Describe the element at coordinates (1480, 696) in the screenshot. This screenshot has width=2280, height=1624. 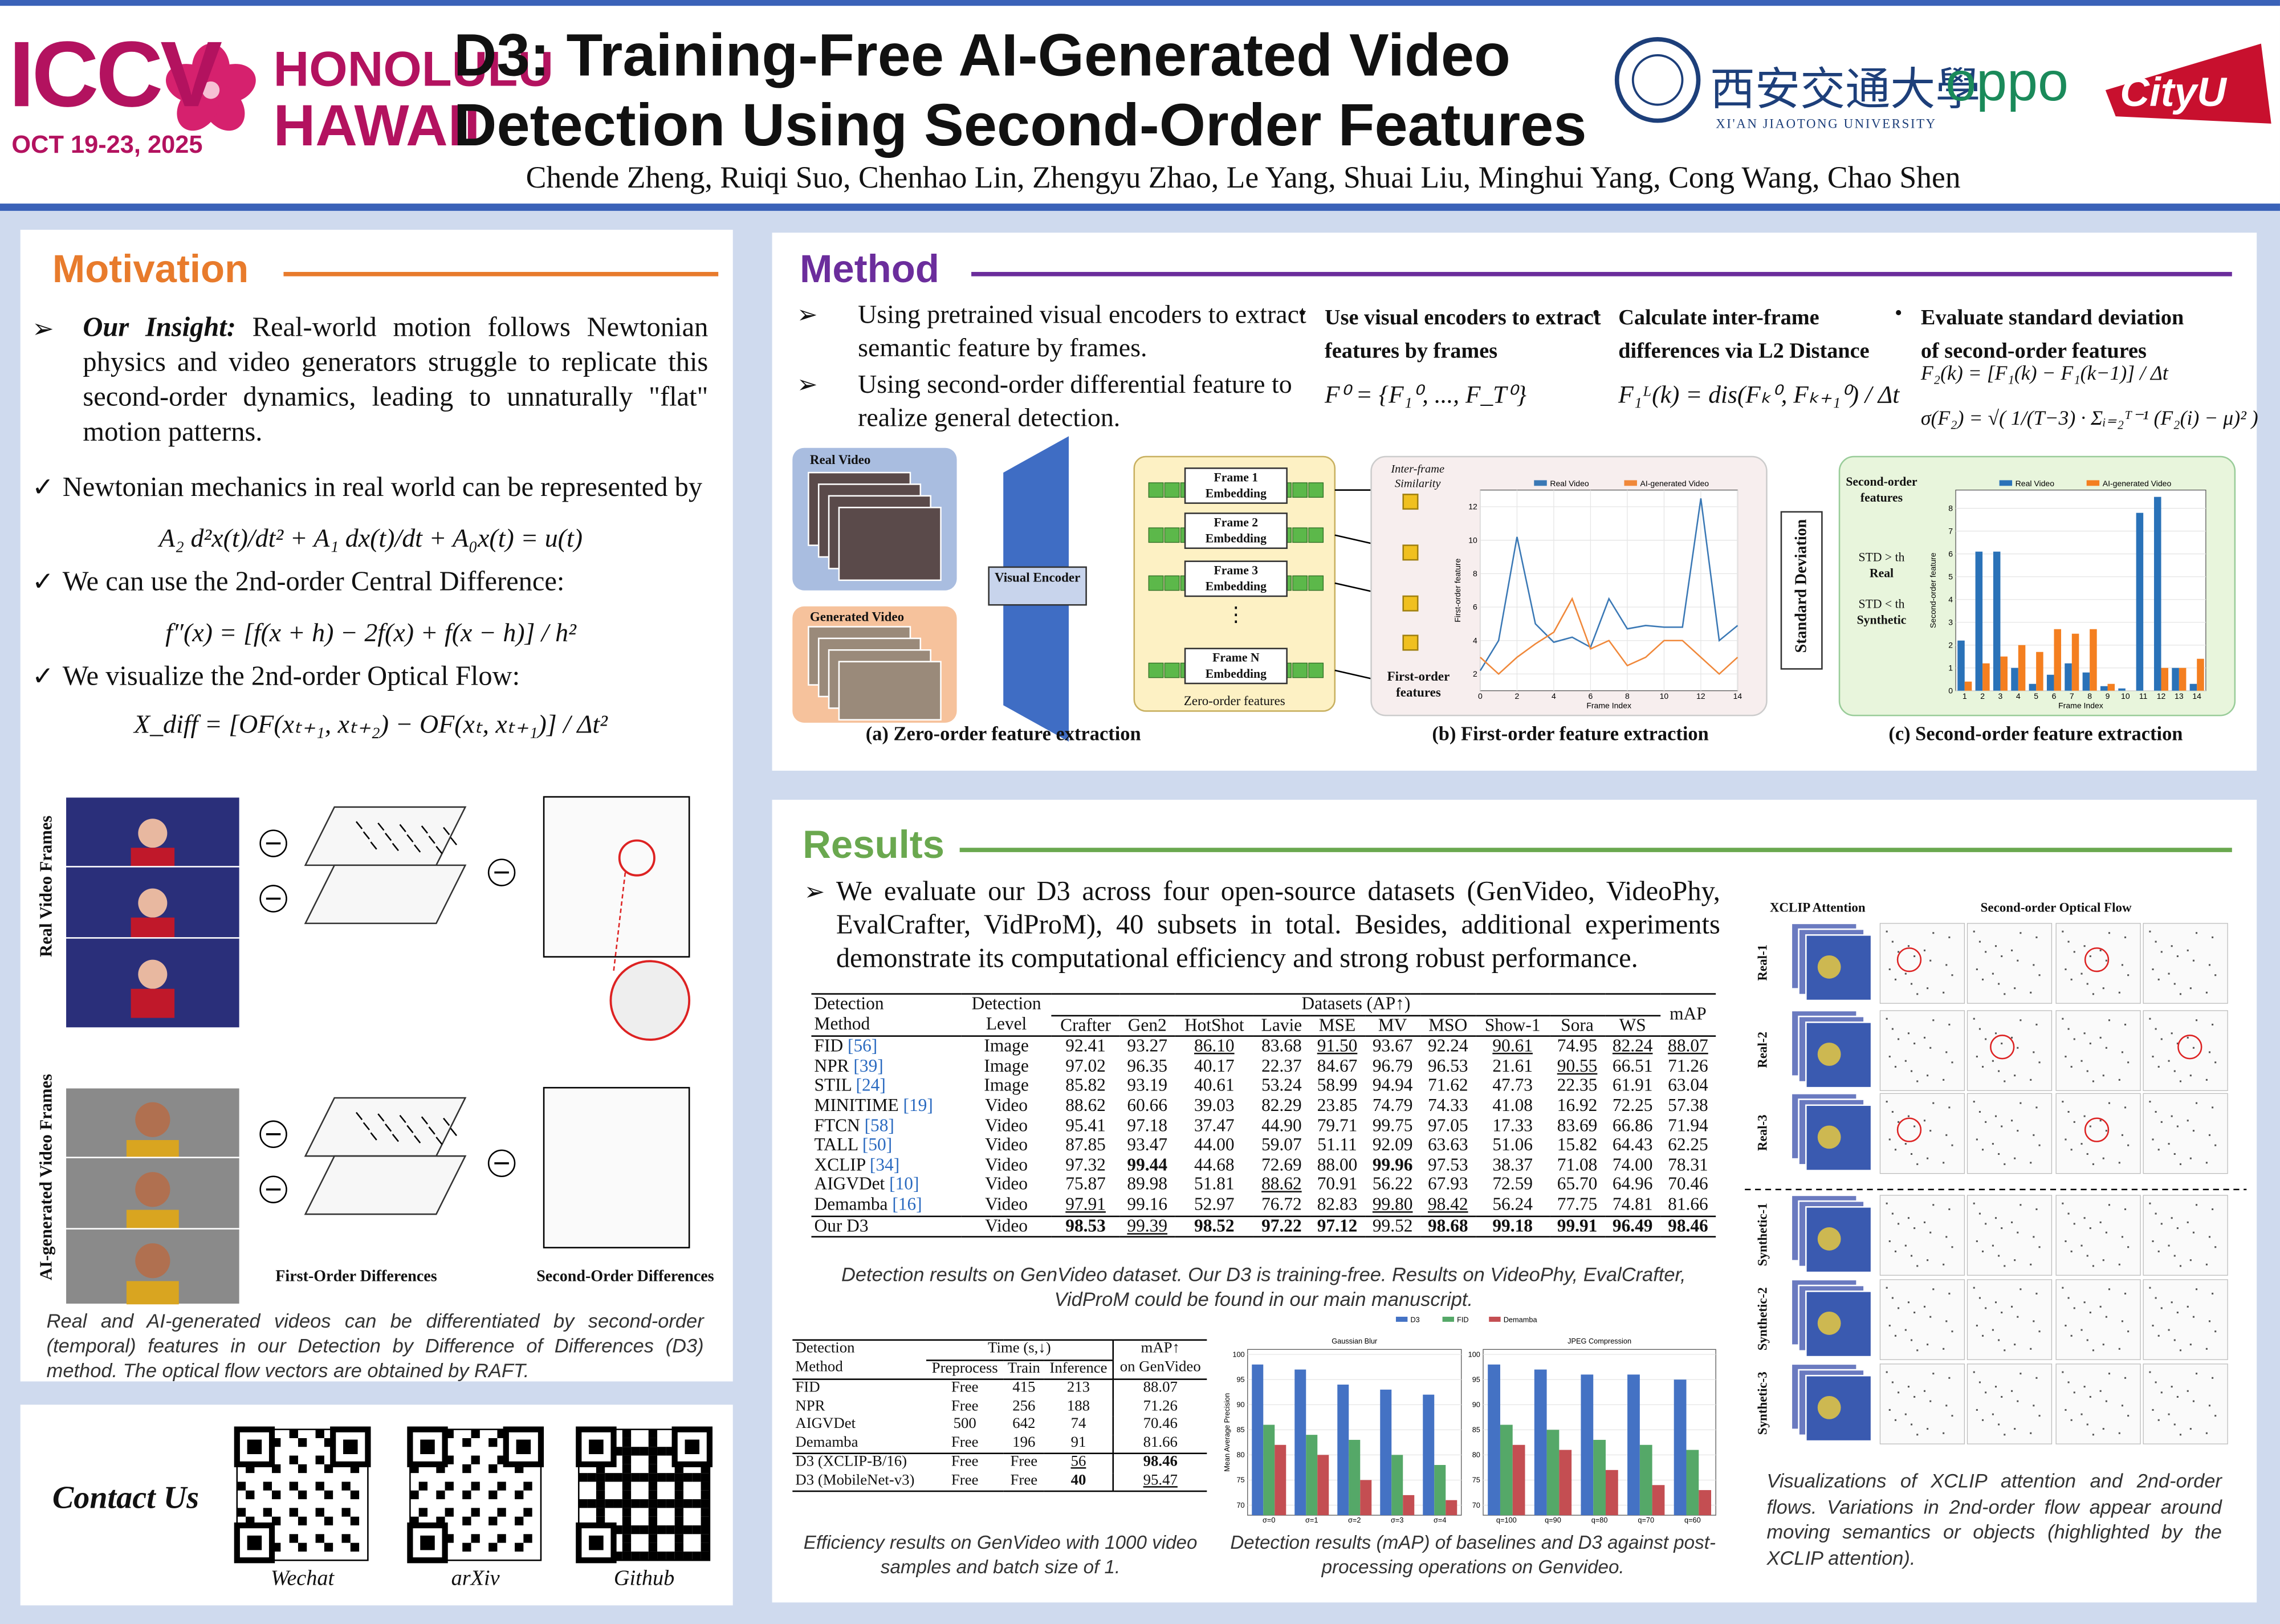
I see `x-tick-label: 0` at that location.